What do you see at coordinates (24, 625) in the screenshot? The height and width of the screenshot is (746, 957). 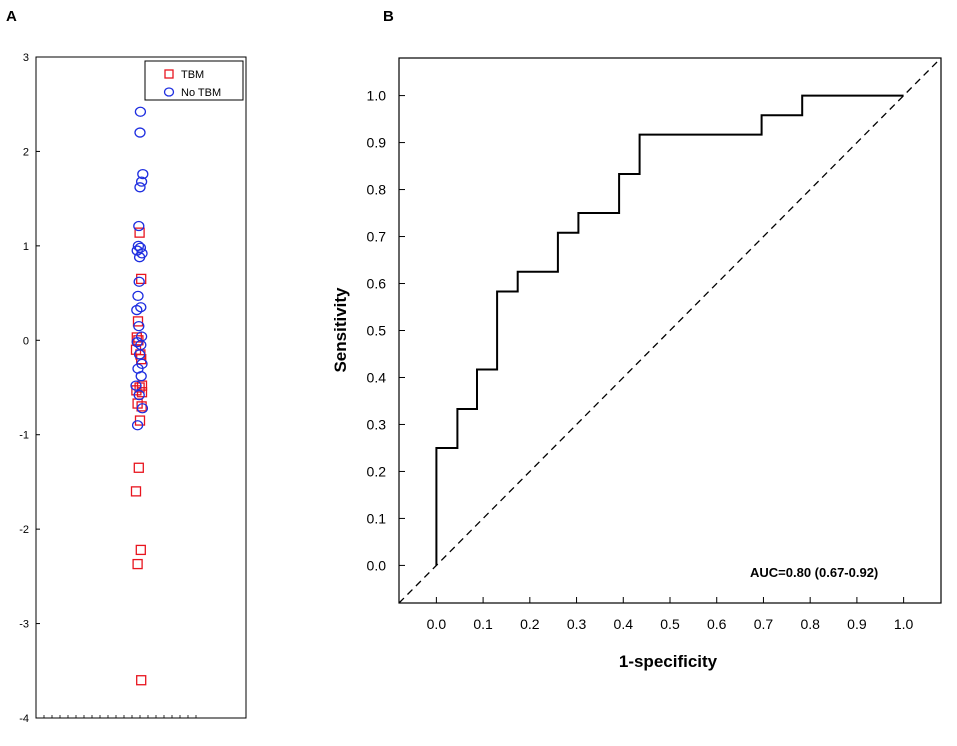 I see `y-tick-label: -3` at bounding box center [24, 625].